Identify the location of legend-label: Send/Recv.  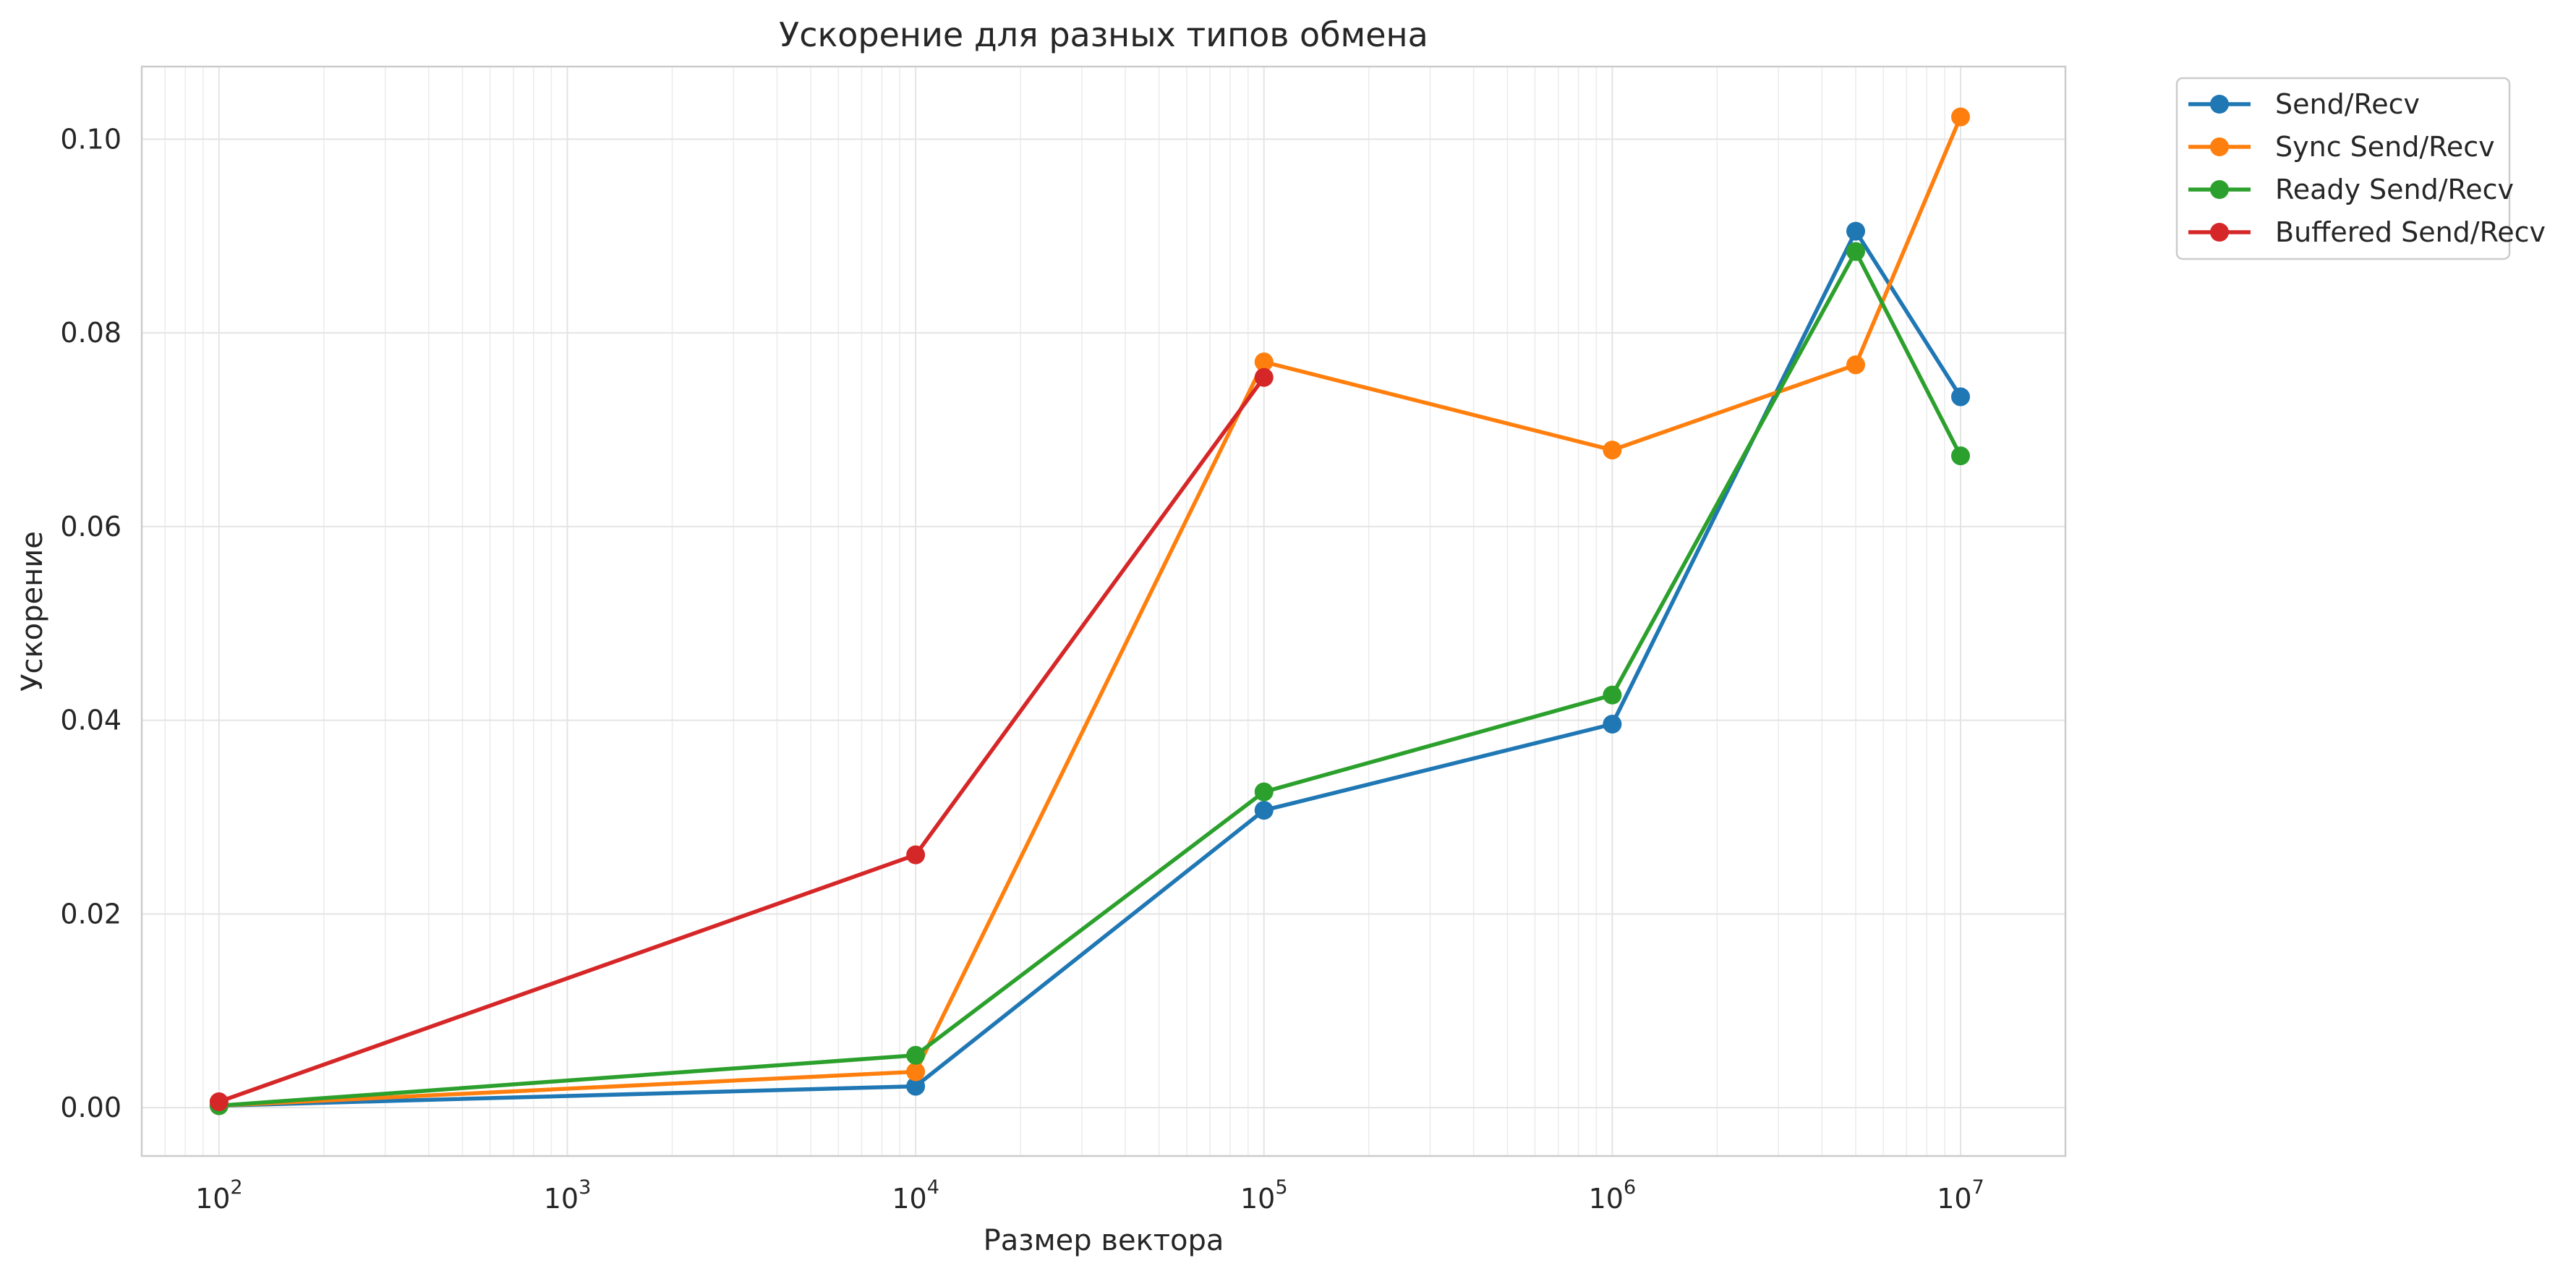
(2347, 104).